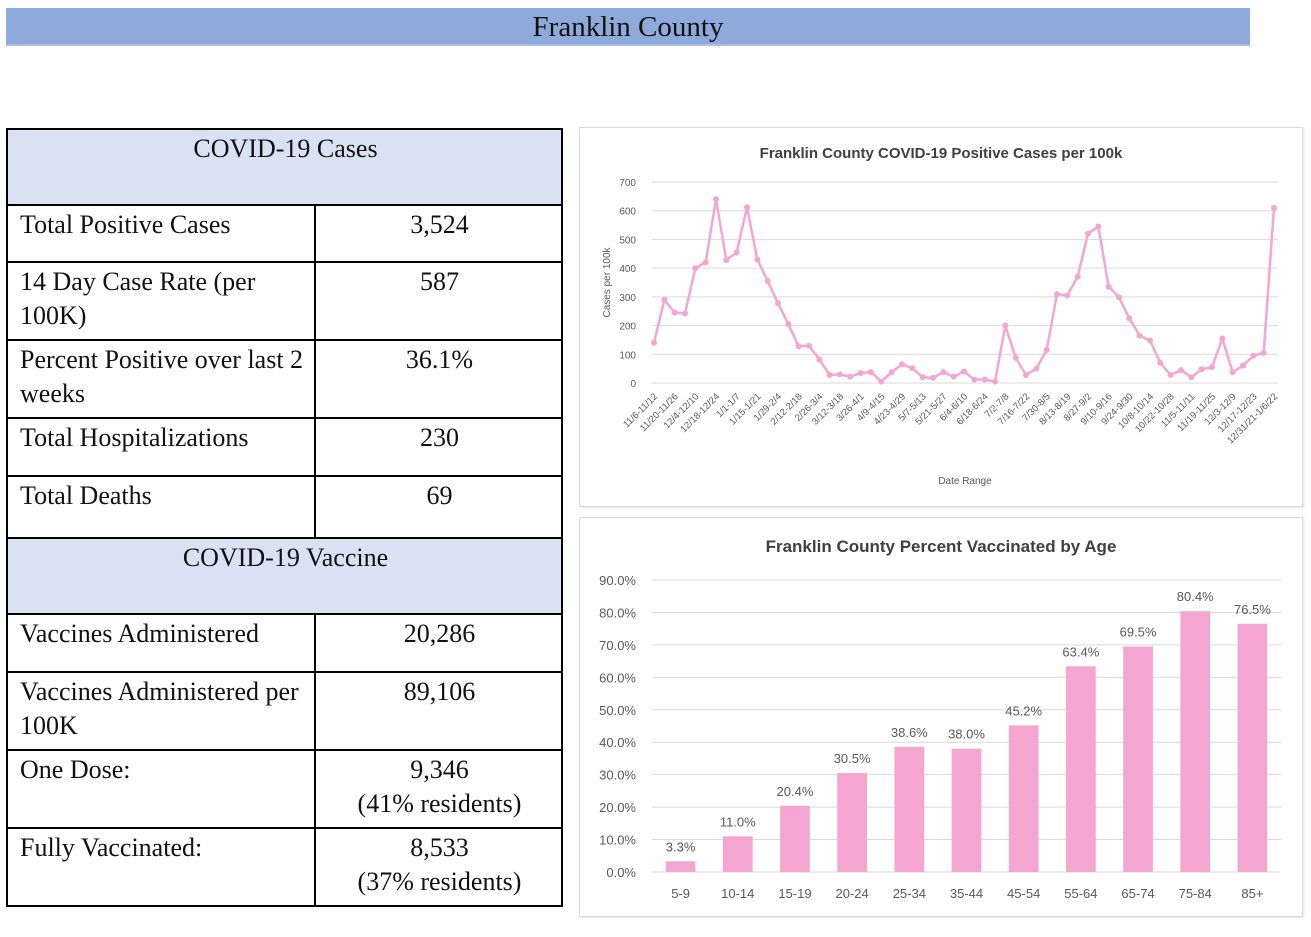  I want to click on y-tick-label: 20.0%, so click(617, 807).